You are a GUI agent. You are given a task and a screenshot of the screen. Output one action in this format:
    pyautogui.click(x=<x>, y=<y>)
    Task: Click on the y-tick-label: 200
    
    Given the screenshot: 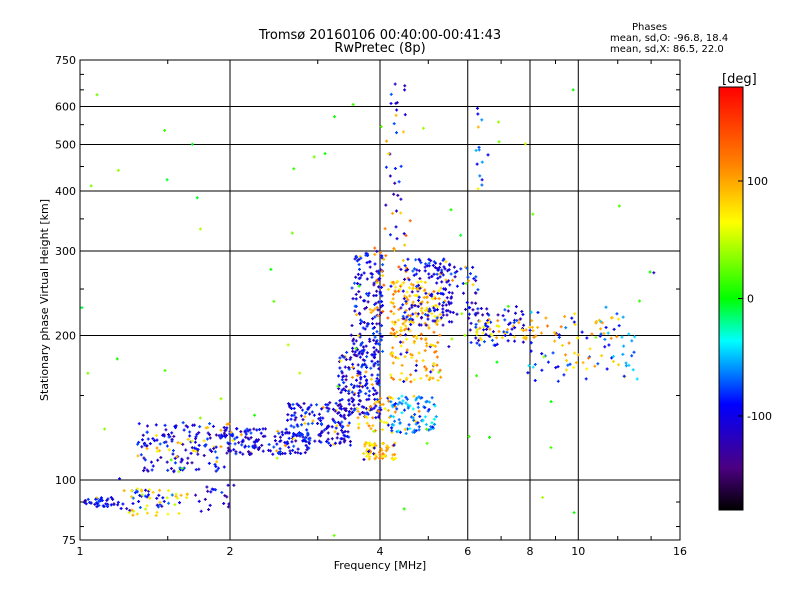 What is the action you would take?
    pyautogui.click(x=65, y=336)
    